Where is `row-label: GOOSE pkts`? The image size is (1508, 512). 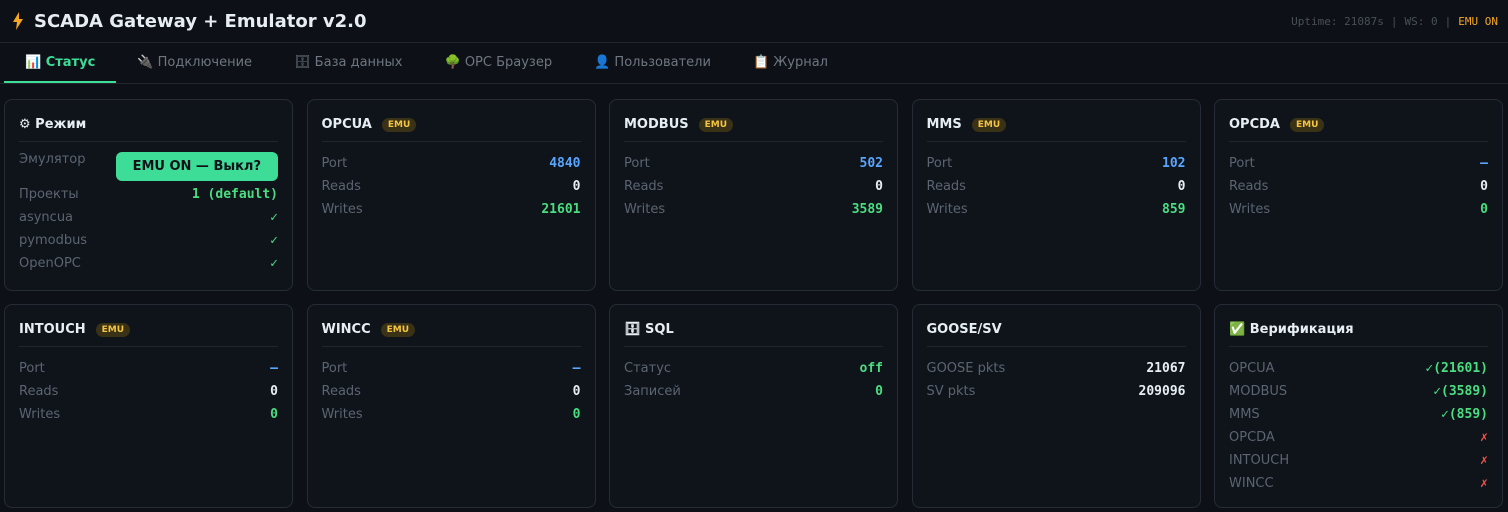
row-label: GOOSE pkts is located at coordinates (966, 368).